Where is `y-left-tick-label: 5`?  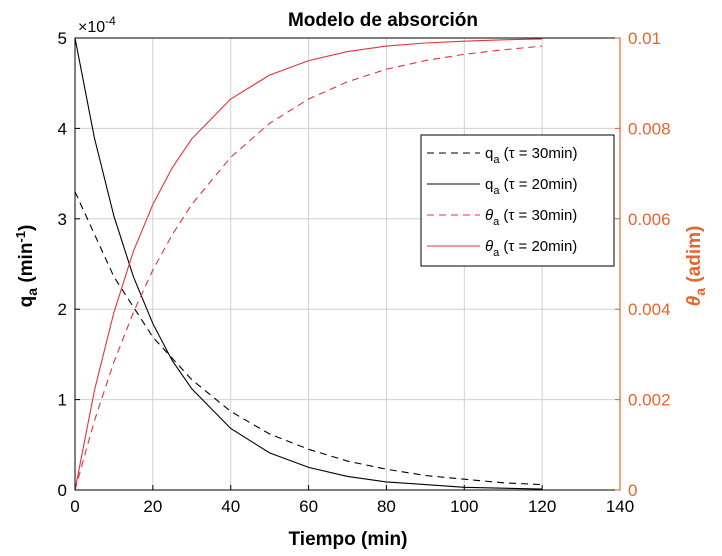 y-left-tick-label: 5 is located at coordinates (62, 38).